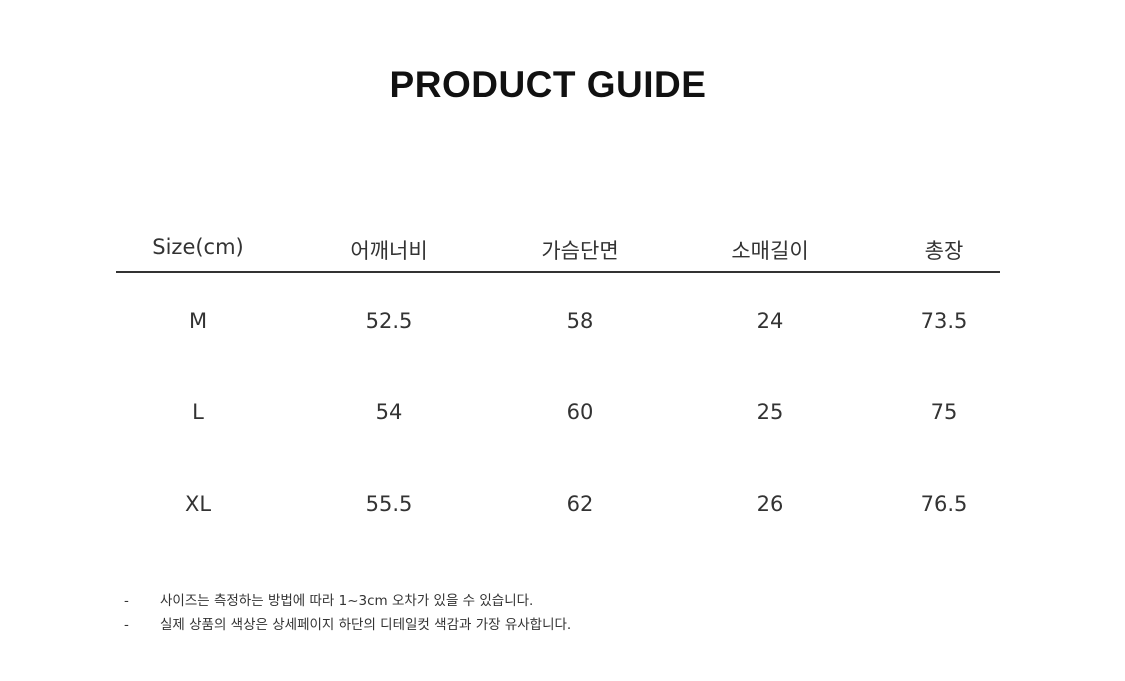 This screenshot has height=681, width=1125. Describe the element at coordinates (389, 251) in the screenshot. I see `column-header: 어깨너비` at that location.